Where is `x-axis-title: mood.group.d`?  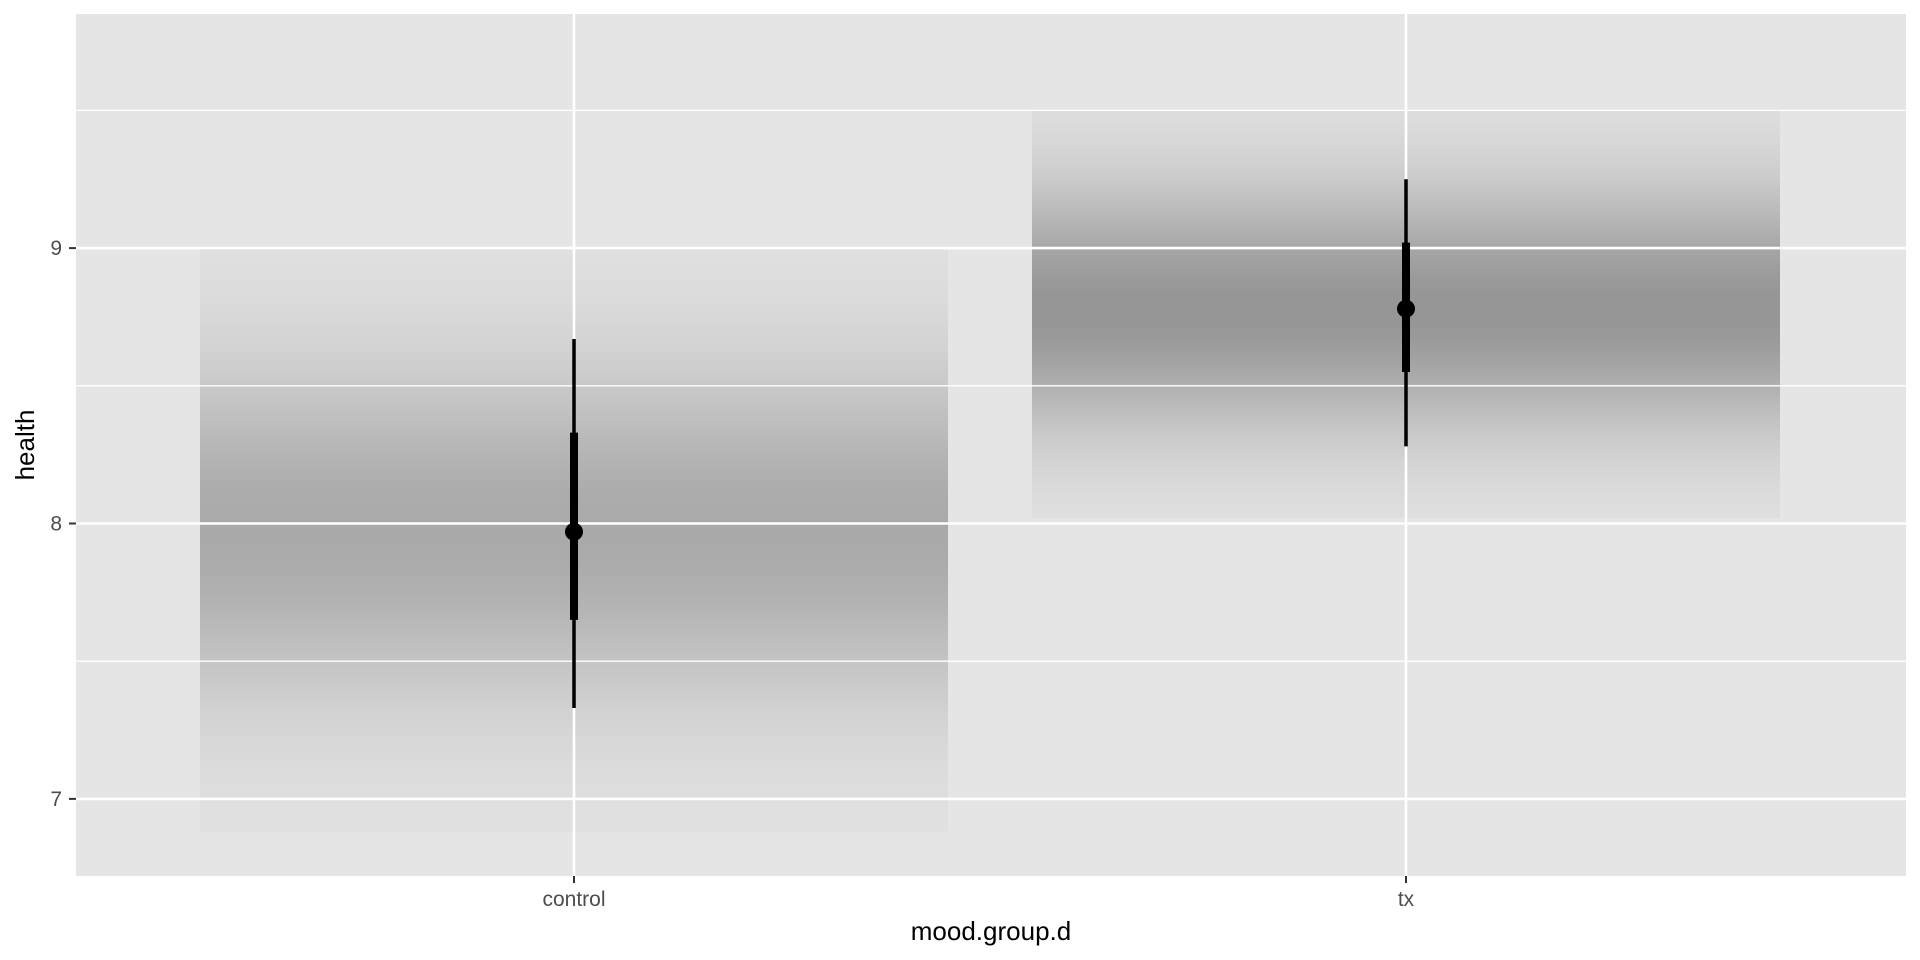 x-axis-title: mood.group.d is located at coordinates (991, 931).